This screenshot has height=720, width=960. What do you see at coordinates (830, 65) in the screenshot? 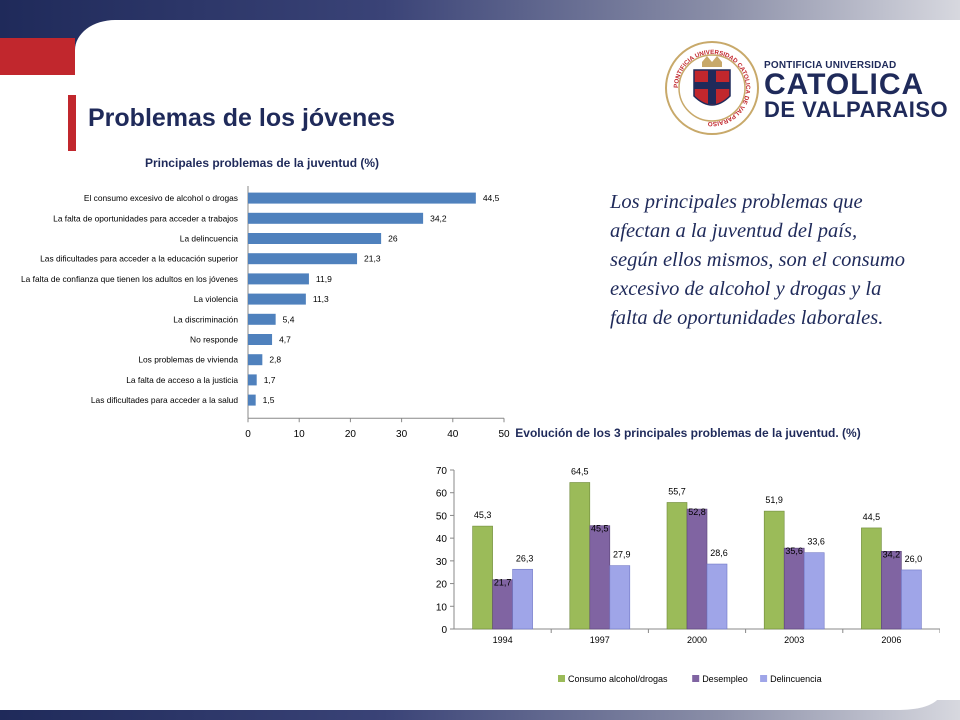
I see `university-name-line1: PONTIFICIA UNIVERSIDAD` at bounding box center [830, 65].